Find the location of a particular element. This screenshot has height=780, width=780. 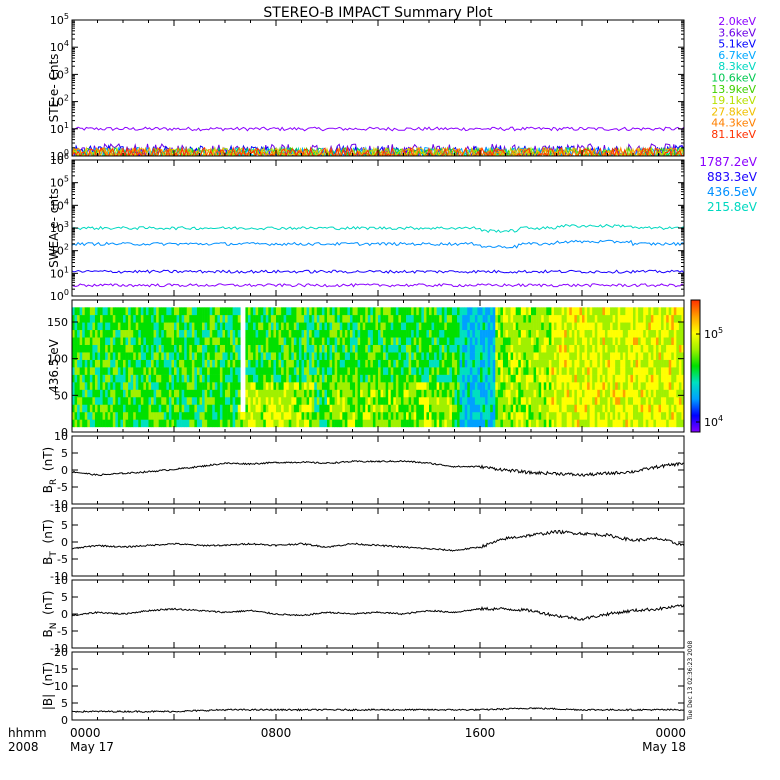

y-tick-label: 102 is located at coordinates (59, 101).